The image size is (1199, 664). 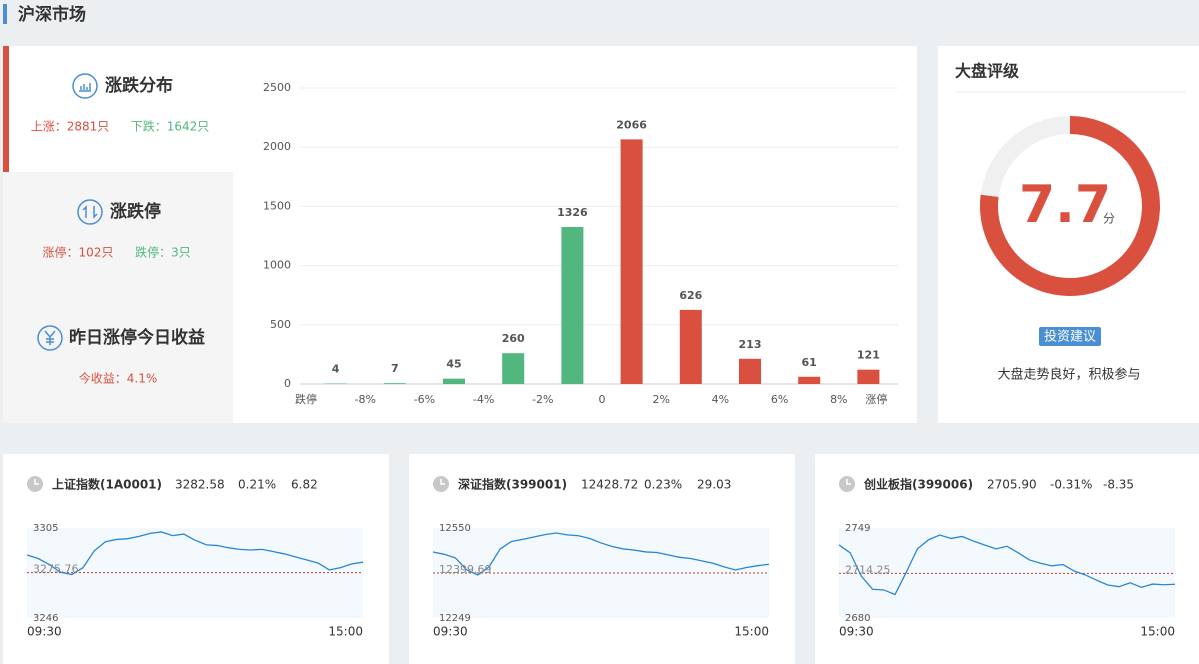 I want to click on gauge-unit: 分, so click(x=1109, y=219).